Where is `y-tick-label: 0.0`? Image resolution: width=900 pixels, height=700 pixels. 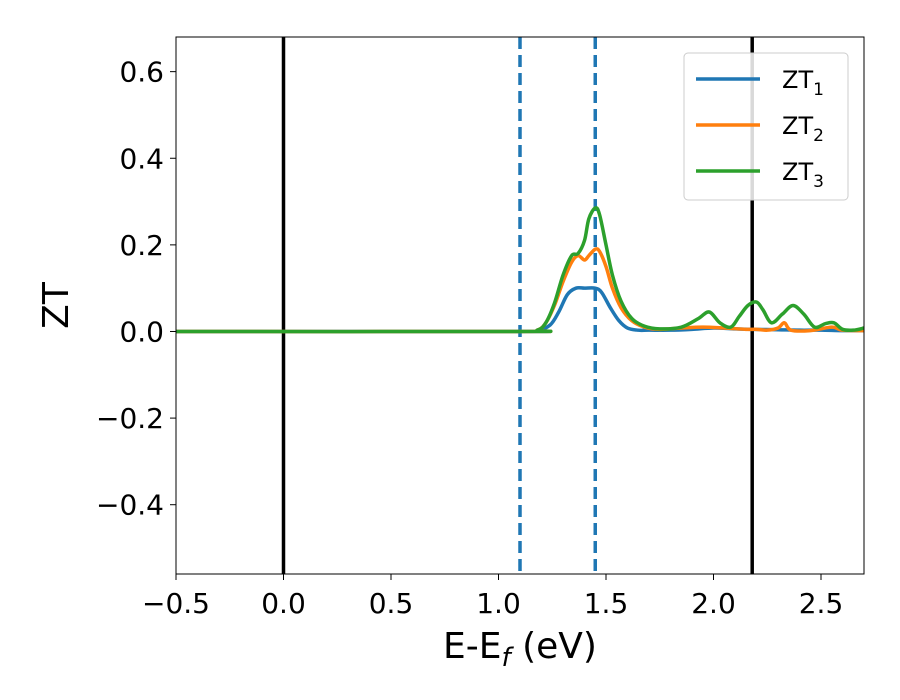
y-tick-label: 0.0 is located at coordinates (141, 331).